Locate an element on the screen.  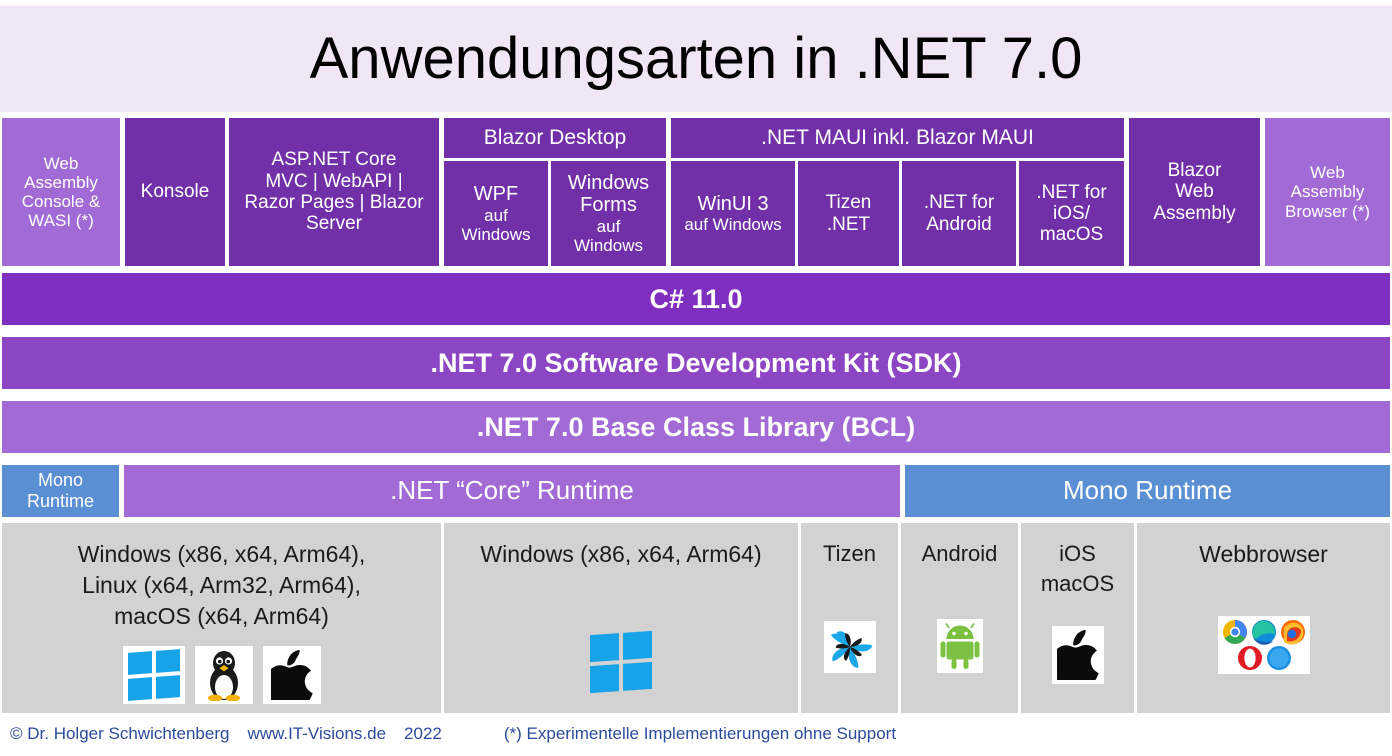
app-label-konsole: Konsole is located at coordinates (175, 192).